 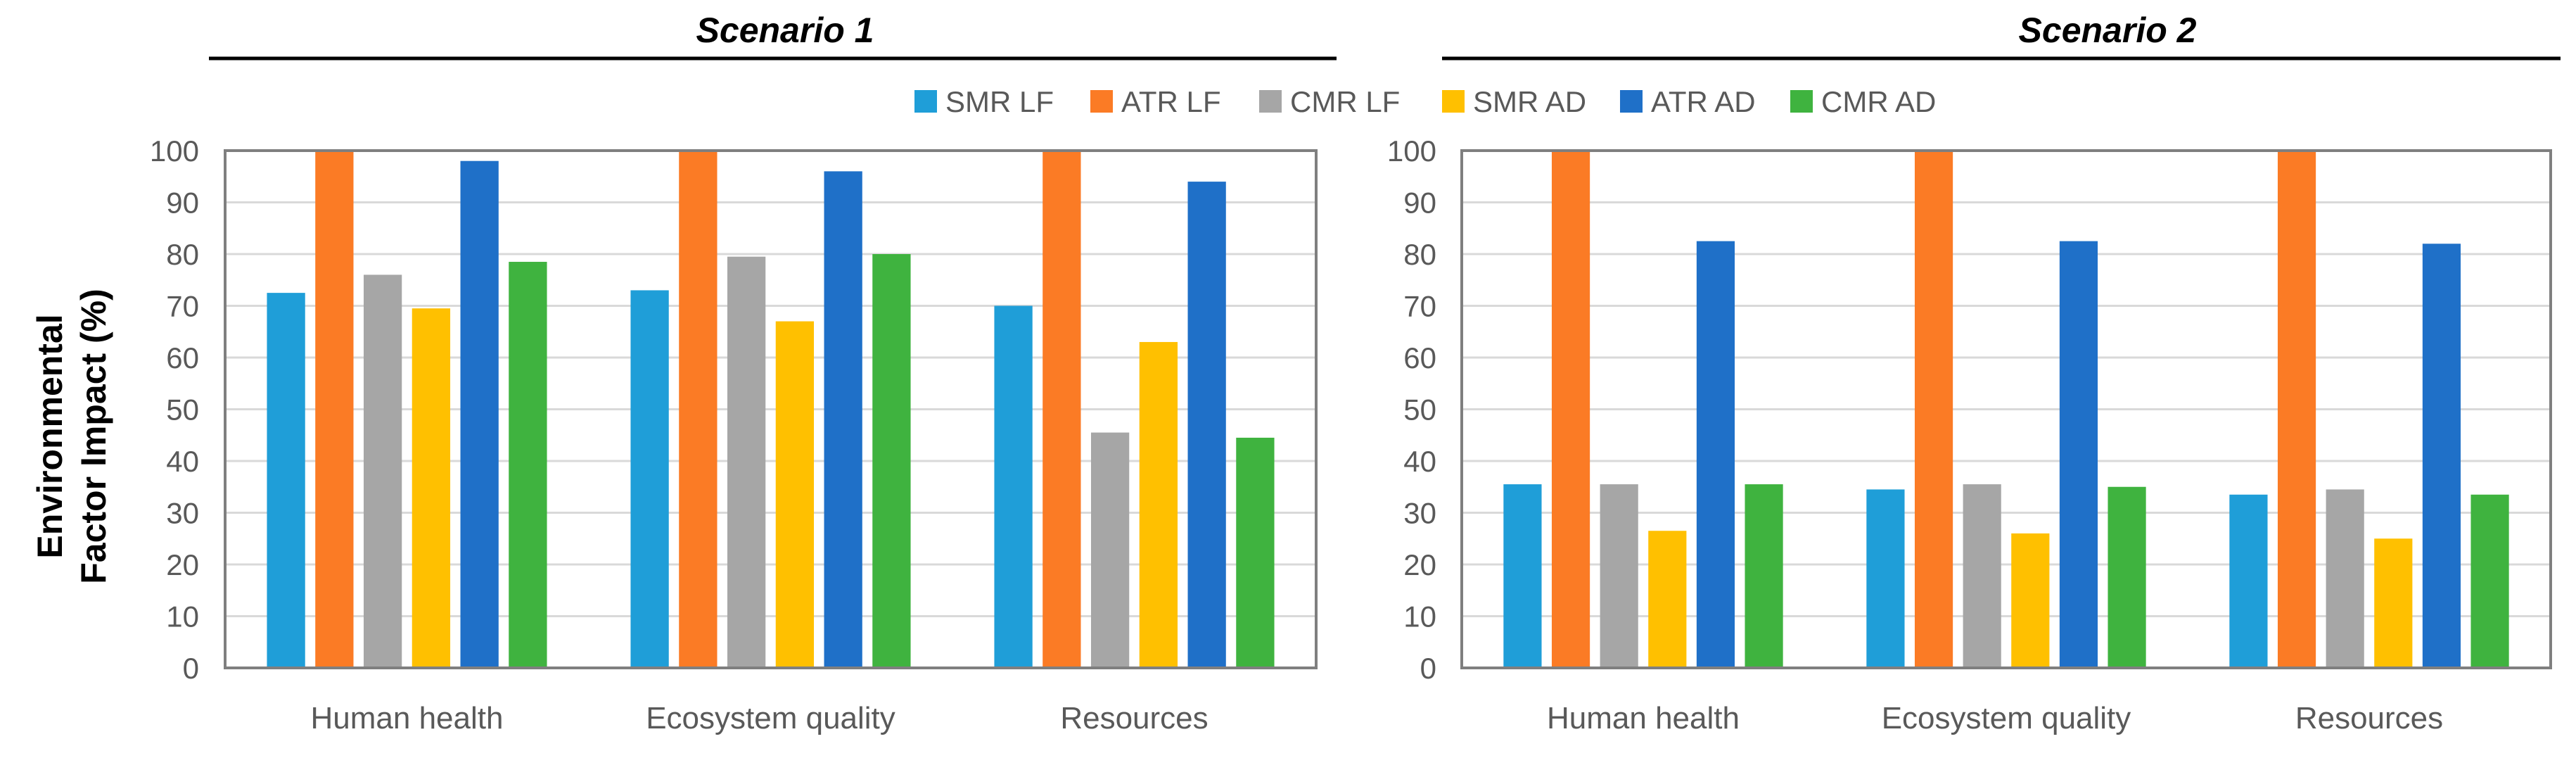 What do you see at coordinates (1171, 101) in the screenshot?
I see `legend-label-atr-lf: ATR LF` at bounding box center [1171, 101].